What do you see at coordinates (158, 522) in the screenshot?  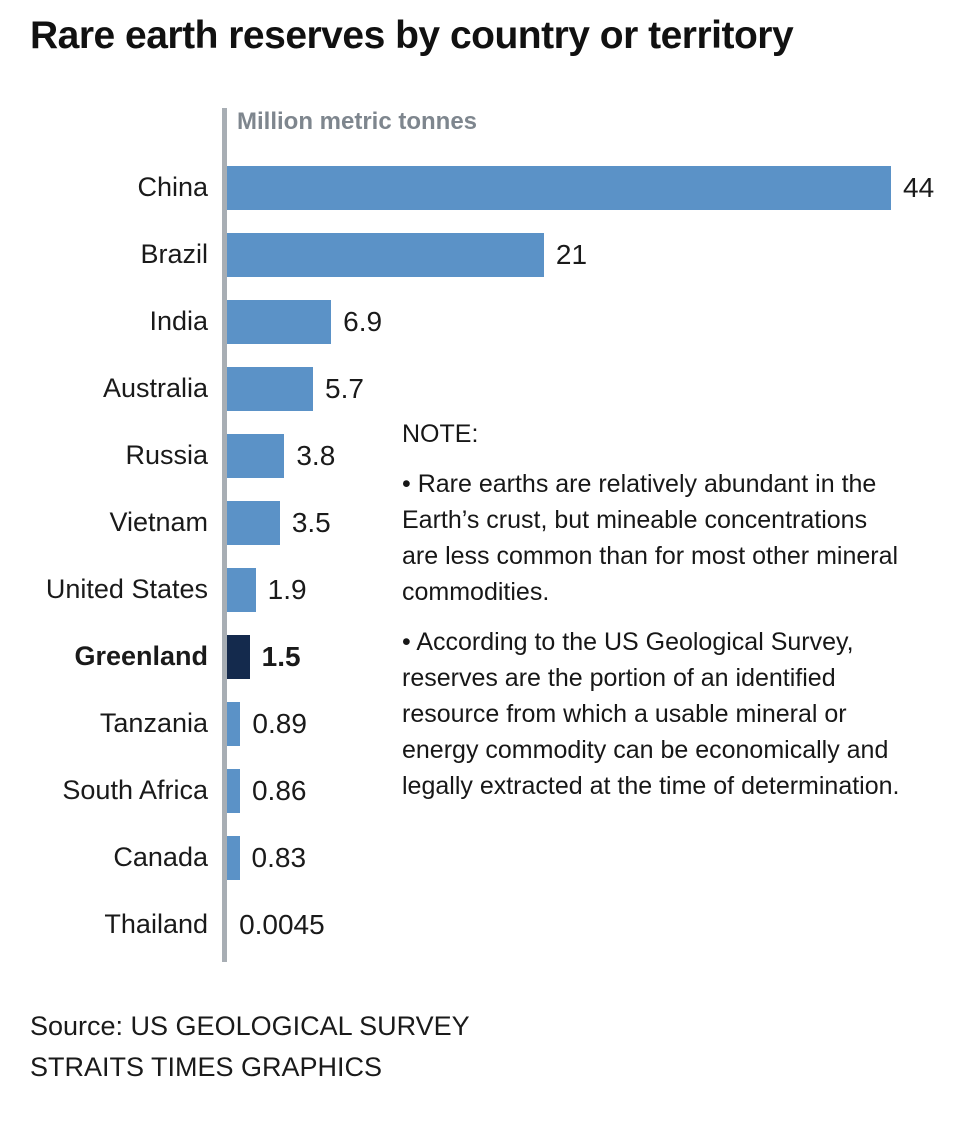 I see `category-label: Vietnam` at bounding box center [158, 522].